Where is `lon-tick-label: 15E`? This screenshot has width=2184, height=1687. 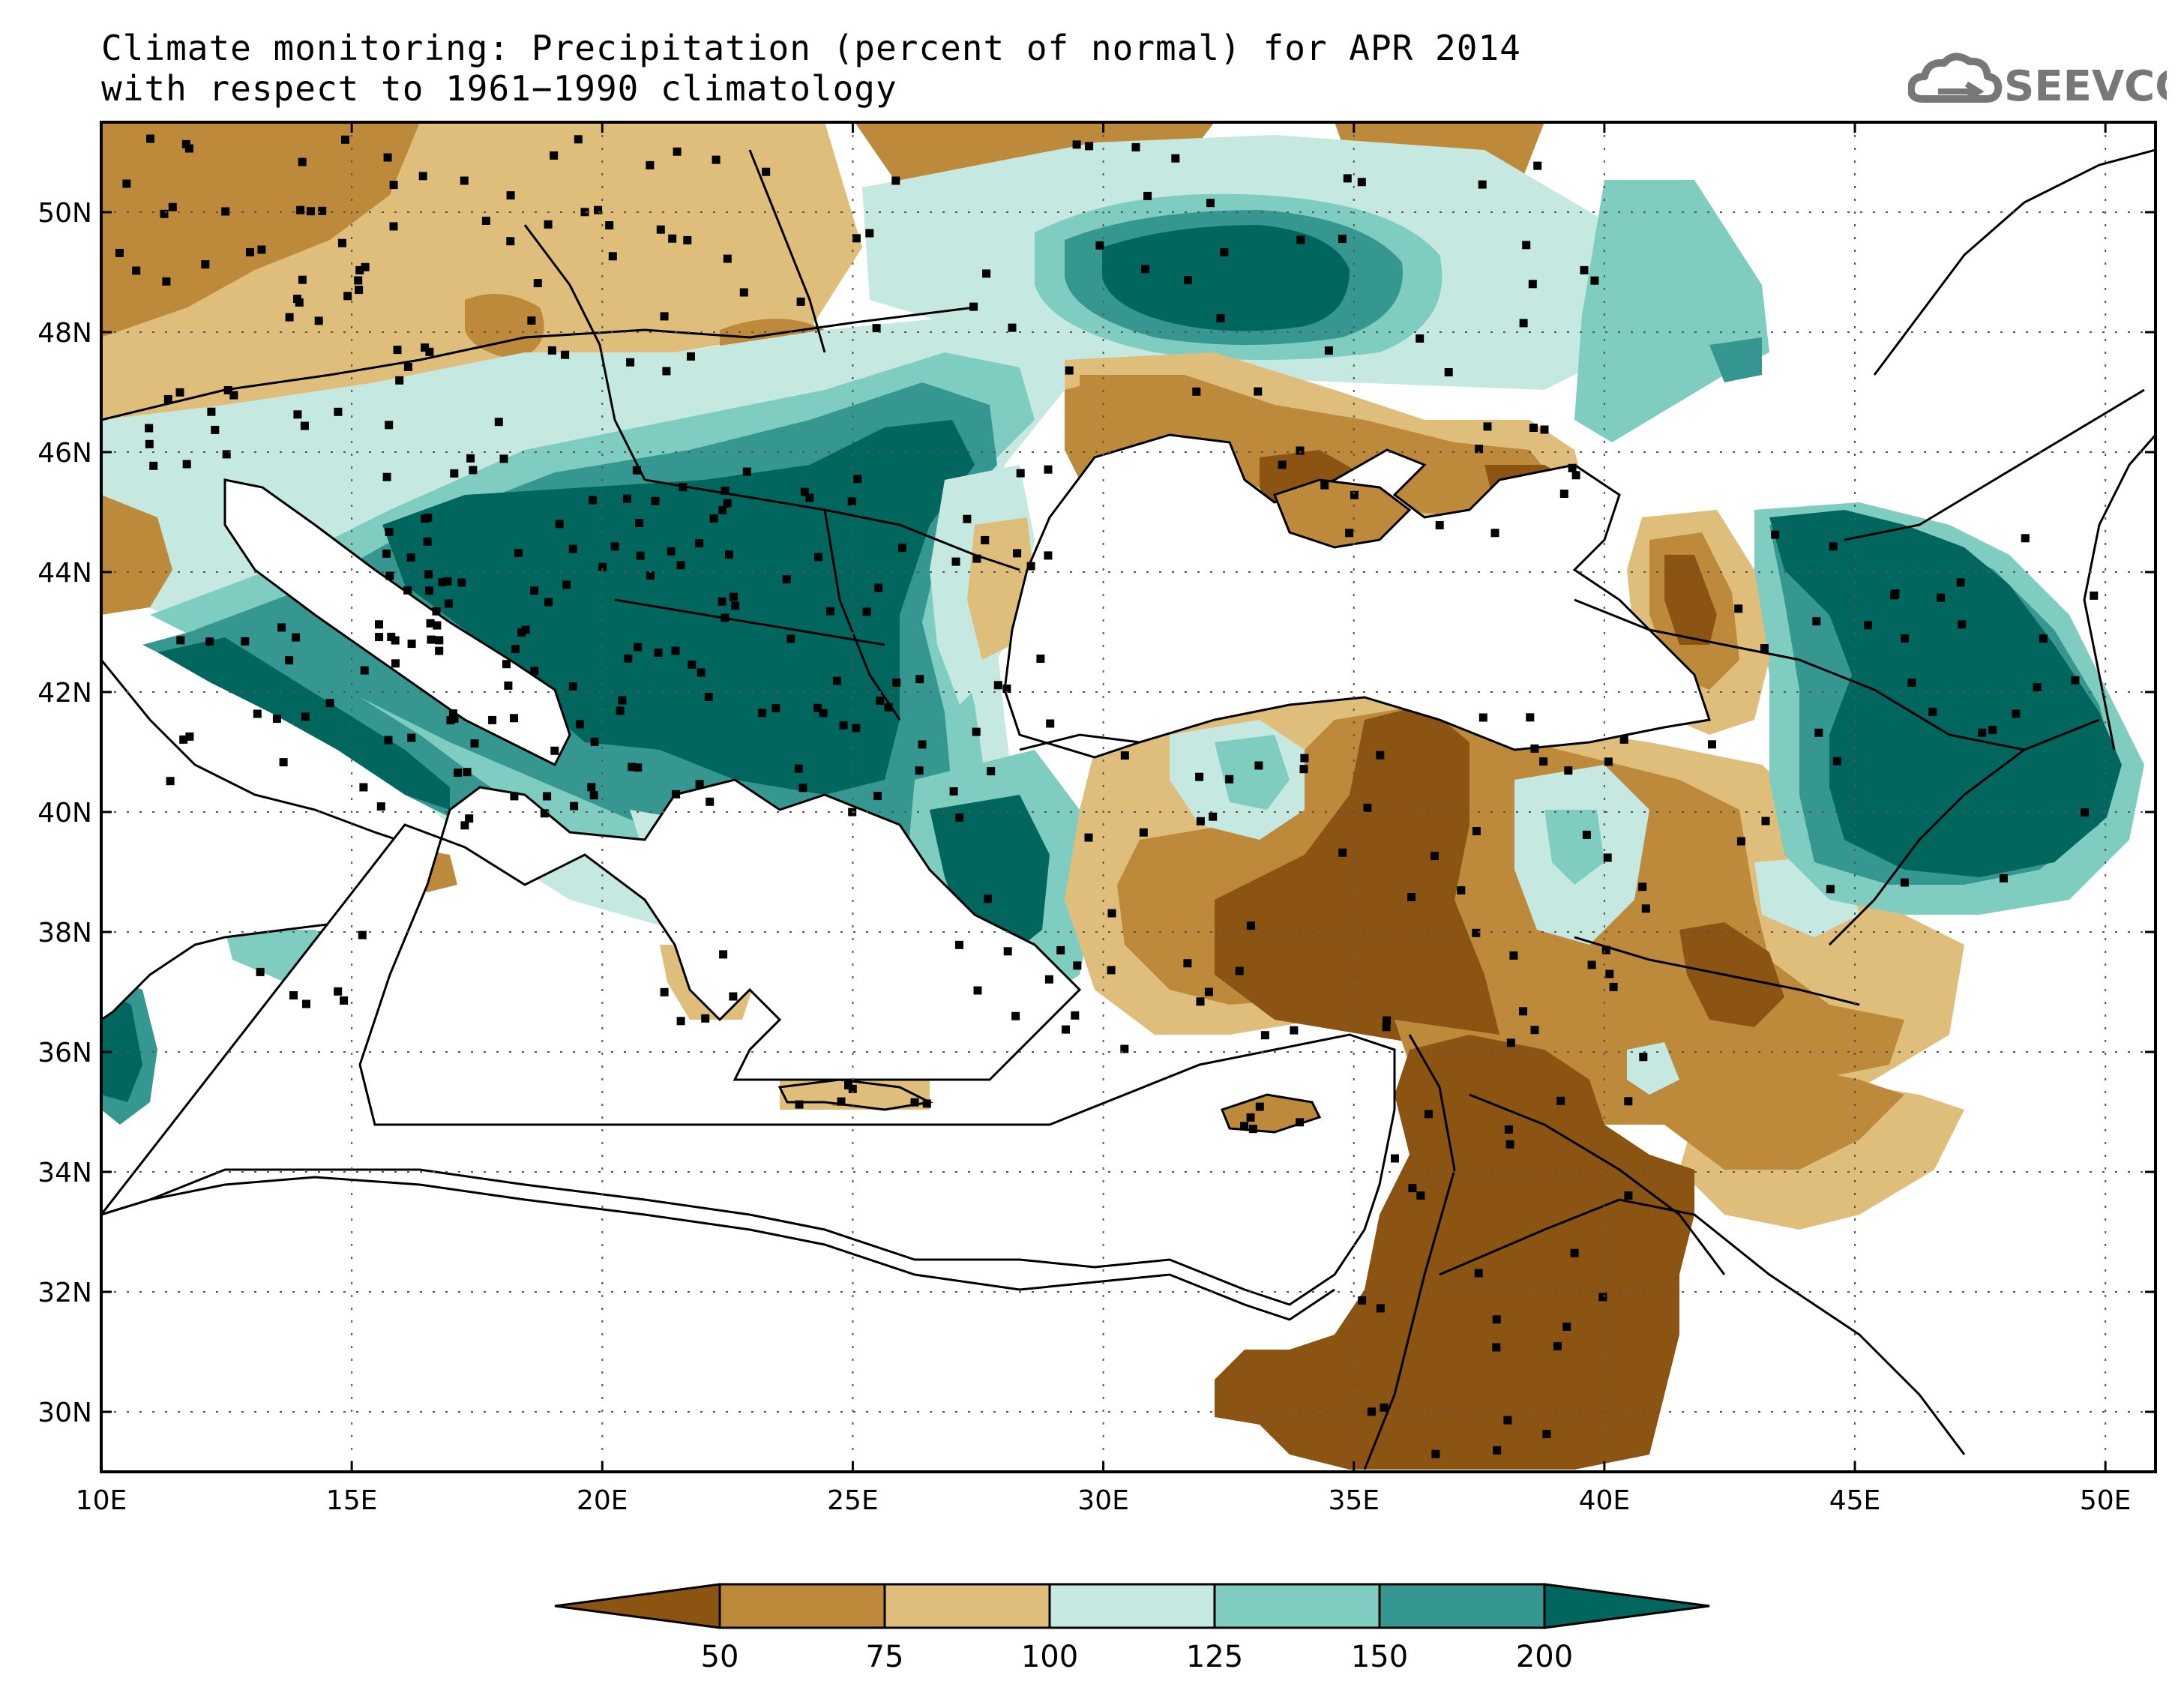
lon-tick-label: 15E is located at coordinates (352, 1500).